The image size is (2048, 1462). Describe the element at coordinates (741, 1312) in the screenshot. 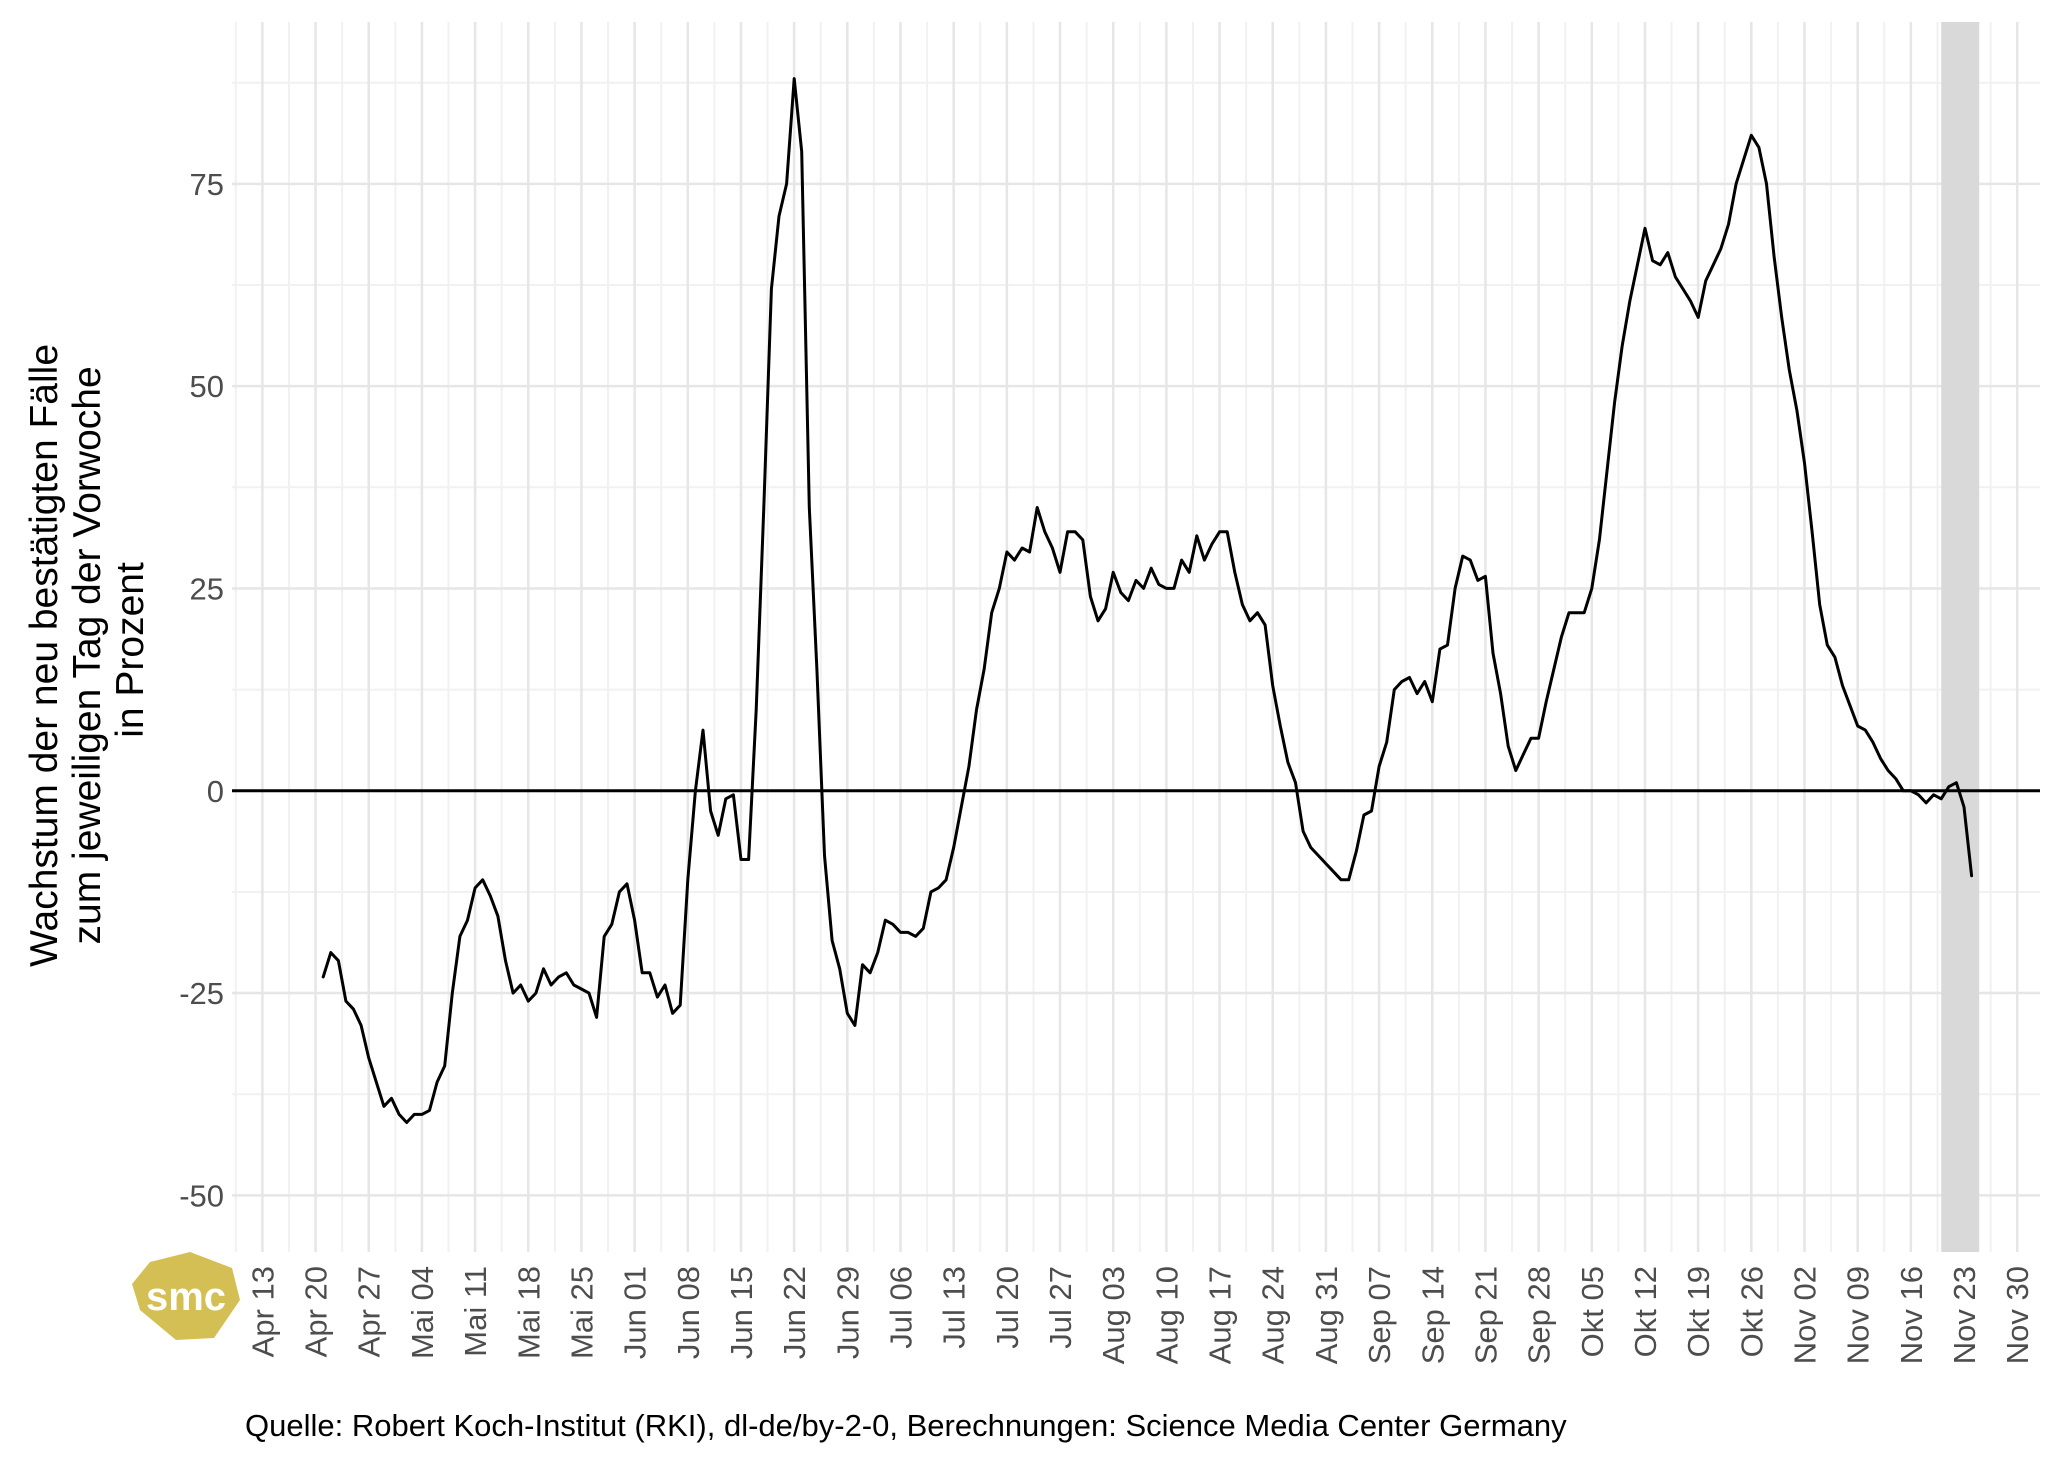

I see `x-tick-label: Jun 15` at that location.